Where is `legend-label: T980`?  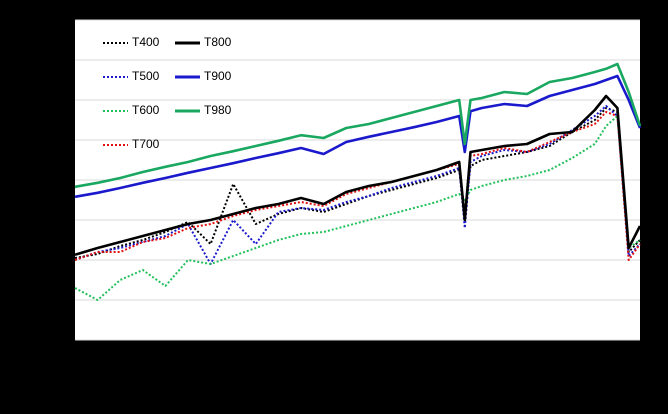
legend-label: T980 is located at coordinates (218, 110).